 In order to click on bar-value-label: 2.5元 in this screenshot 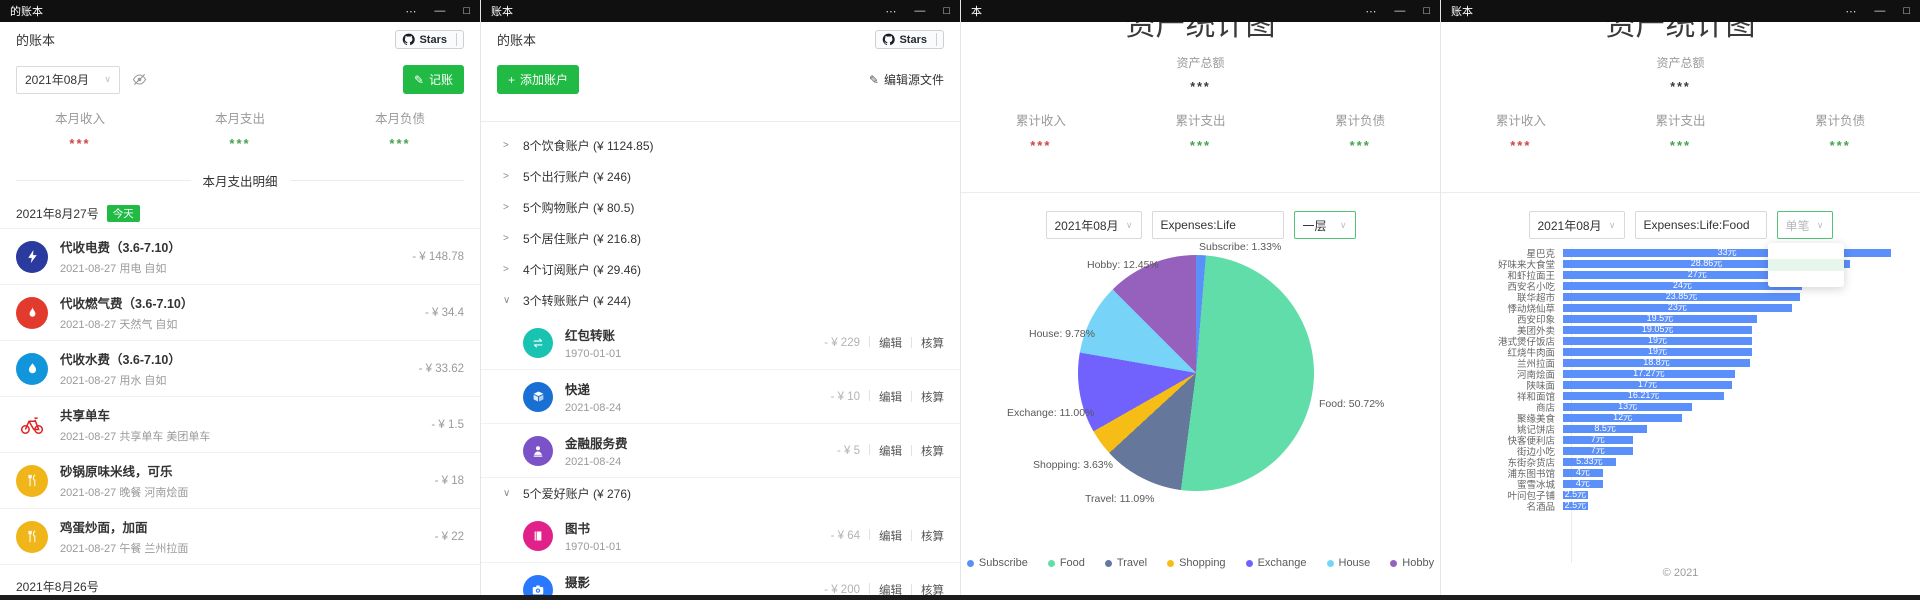, I will do `click(1575, 494)`.